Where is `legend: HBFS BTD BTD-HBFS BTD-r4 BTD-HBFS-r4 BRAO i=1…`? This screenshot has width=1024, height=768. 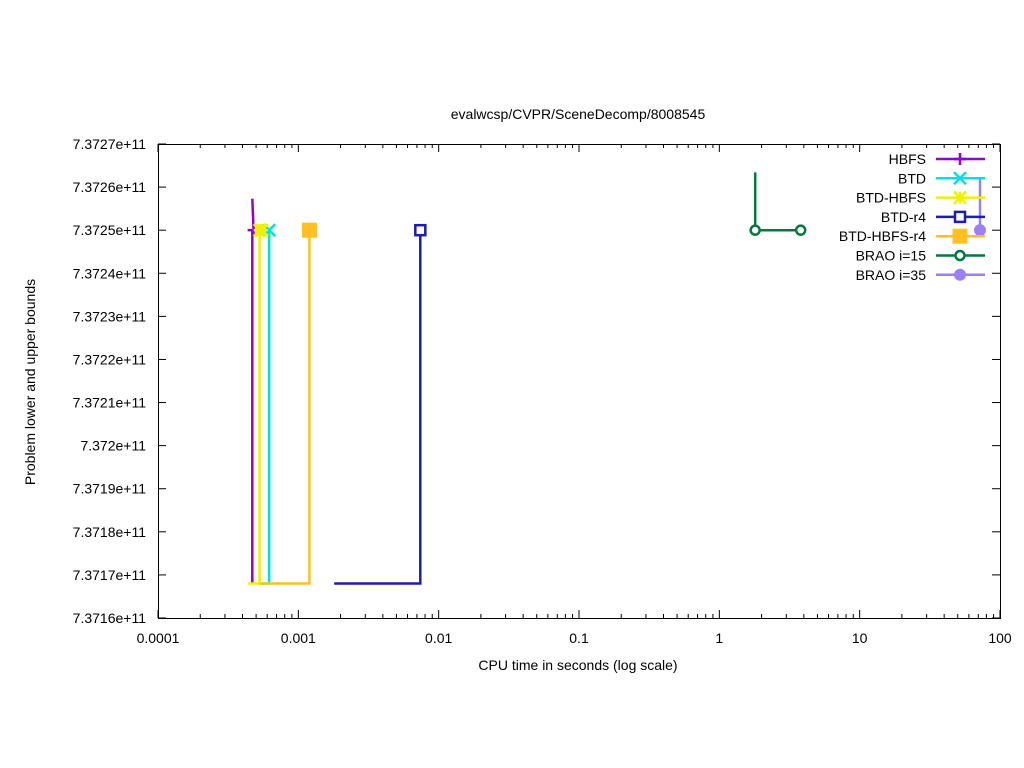 legend: HBFS BTD BTD-HBFS BTD-r4 BTD-HBFS-r4 BRAO i=1… is located at coordinates (912, 217).